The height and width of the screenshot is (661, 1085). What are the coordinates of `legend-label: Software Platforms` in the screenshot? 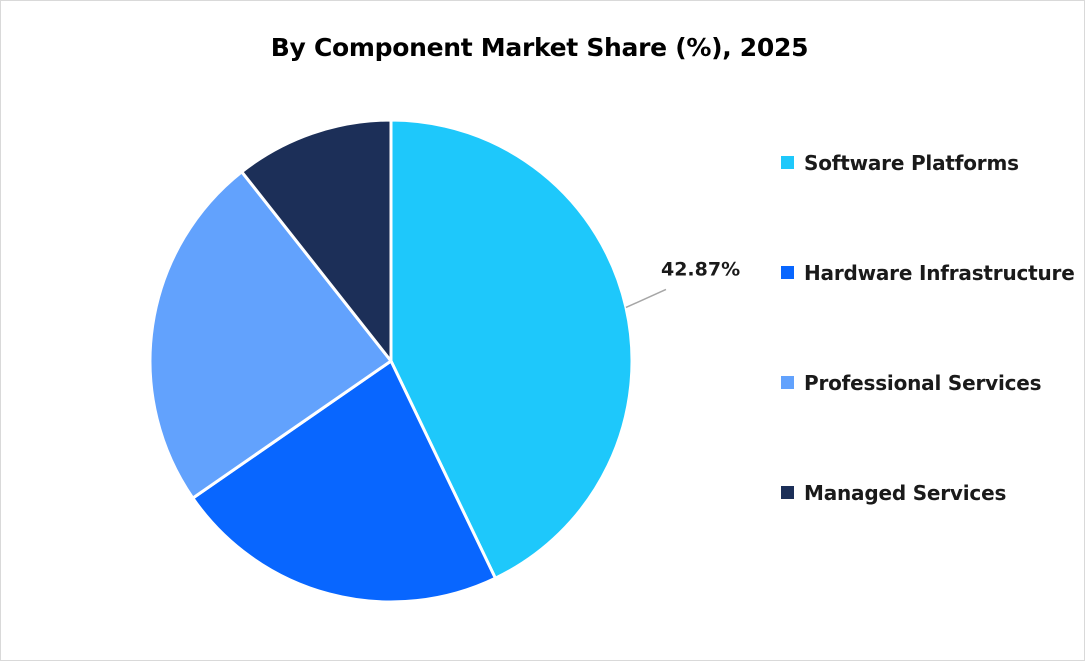 It's located at (911, 163).